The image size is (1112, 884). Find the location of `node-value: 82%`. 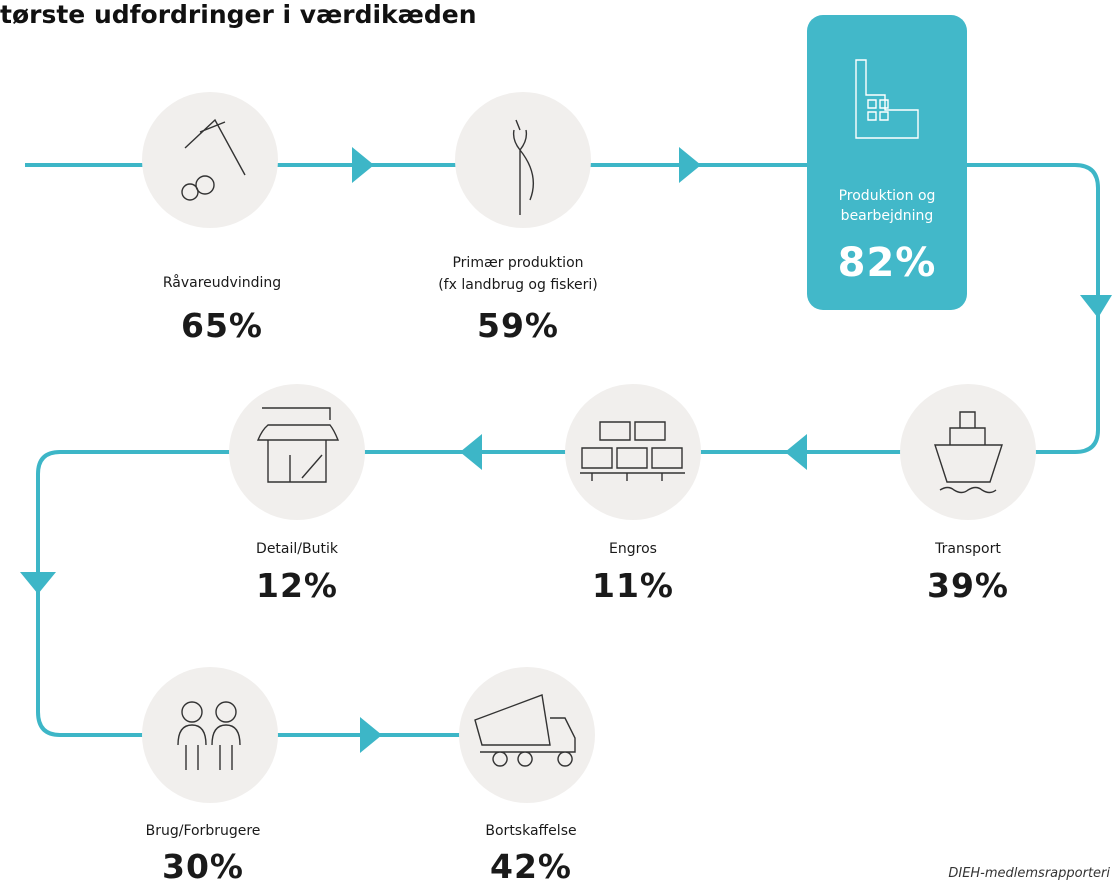

node-value: 82% is located at coordinates (887, 263).